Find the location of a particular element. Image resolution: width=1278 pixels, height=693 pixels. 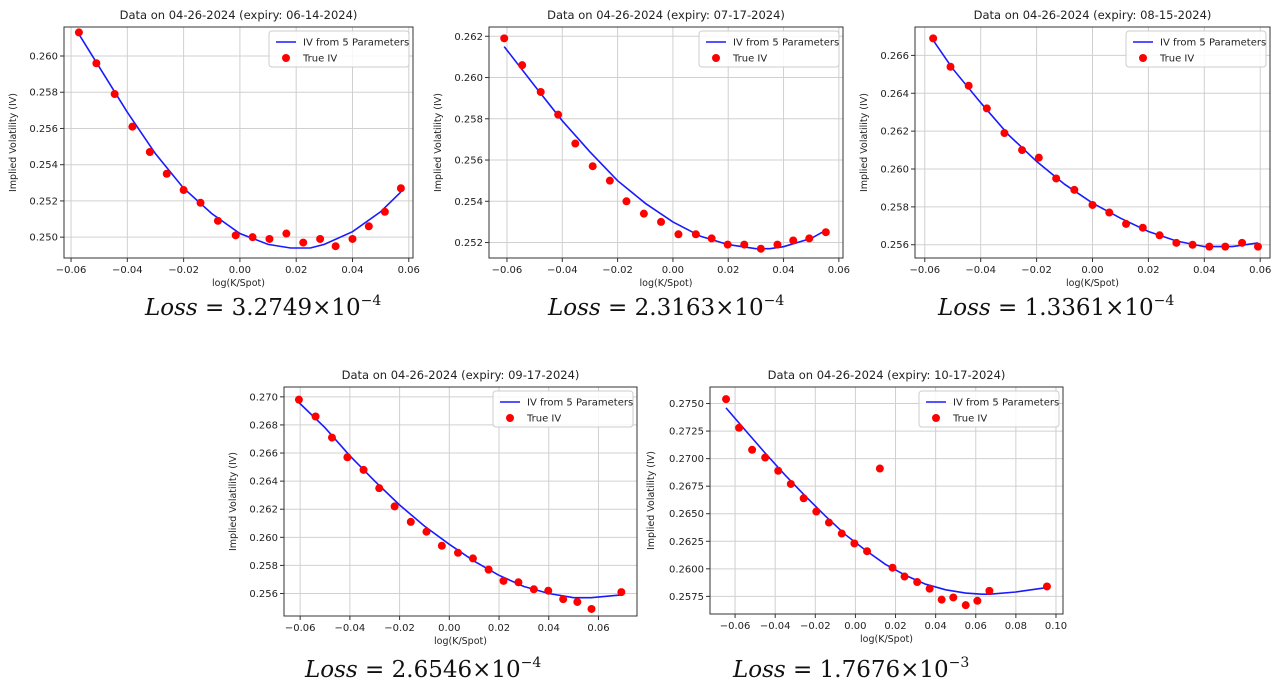

y-tick-label: 0.258 is located at coordinates (43, 93).